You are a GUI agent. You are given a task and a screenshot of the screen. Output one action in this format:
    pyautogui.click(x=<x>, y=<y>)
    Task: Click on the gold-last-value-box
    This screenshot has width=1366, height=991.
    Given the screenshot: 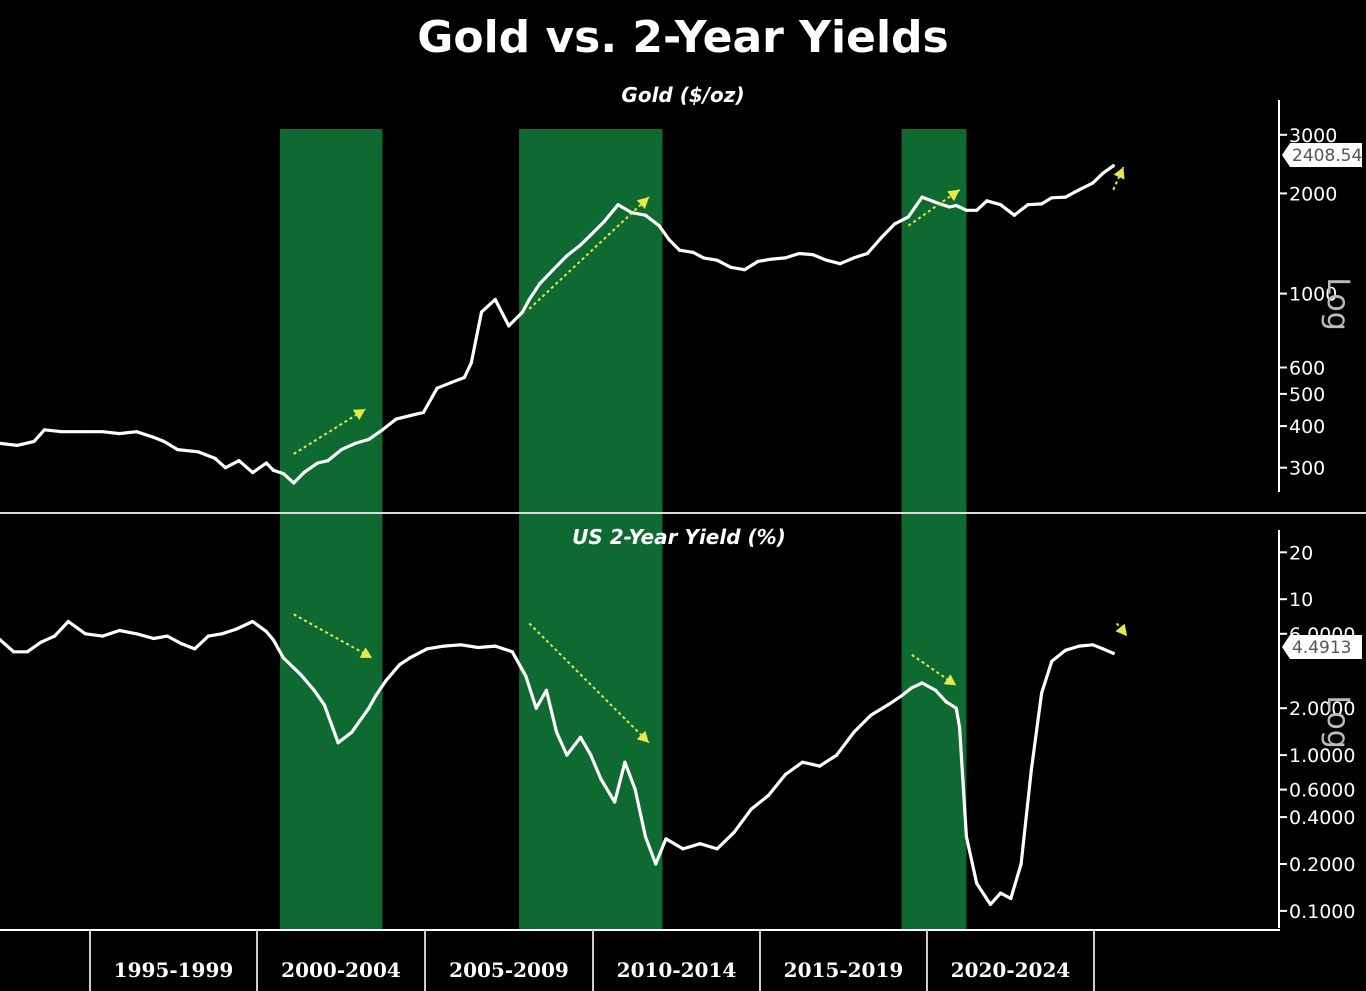 What is the action you would take?
    pyautogui.click(x=1322, y=155)
    